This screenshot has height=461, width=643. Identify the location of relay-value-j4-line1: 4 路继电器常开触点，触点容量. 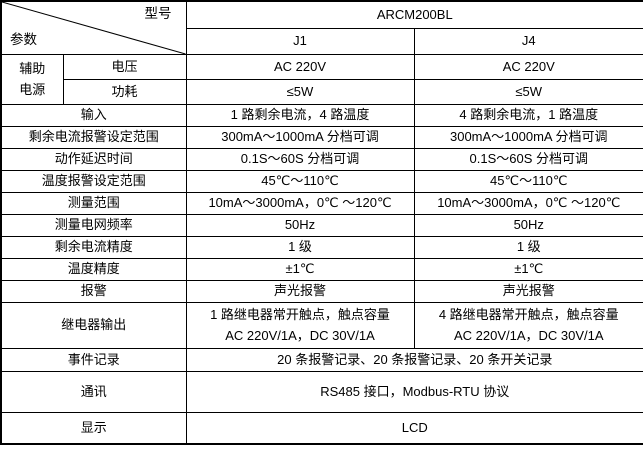
(528, 315).